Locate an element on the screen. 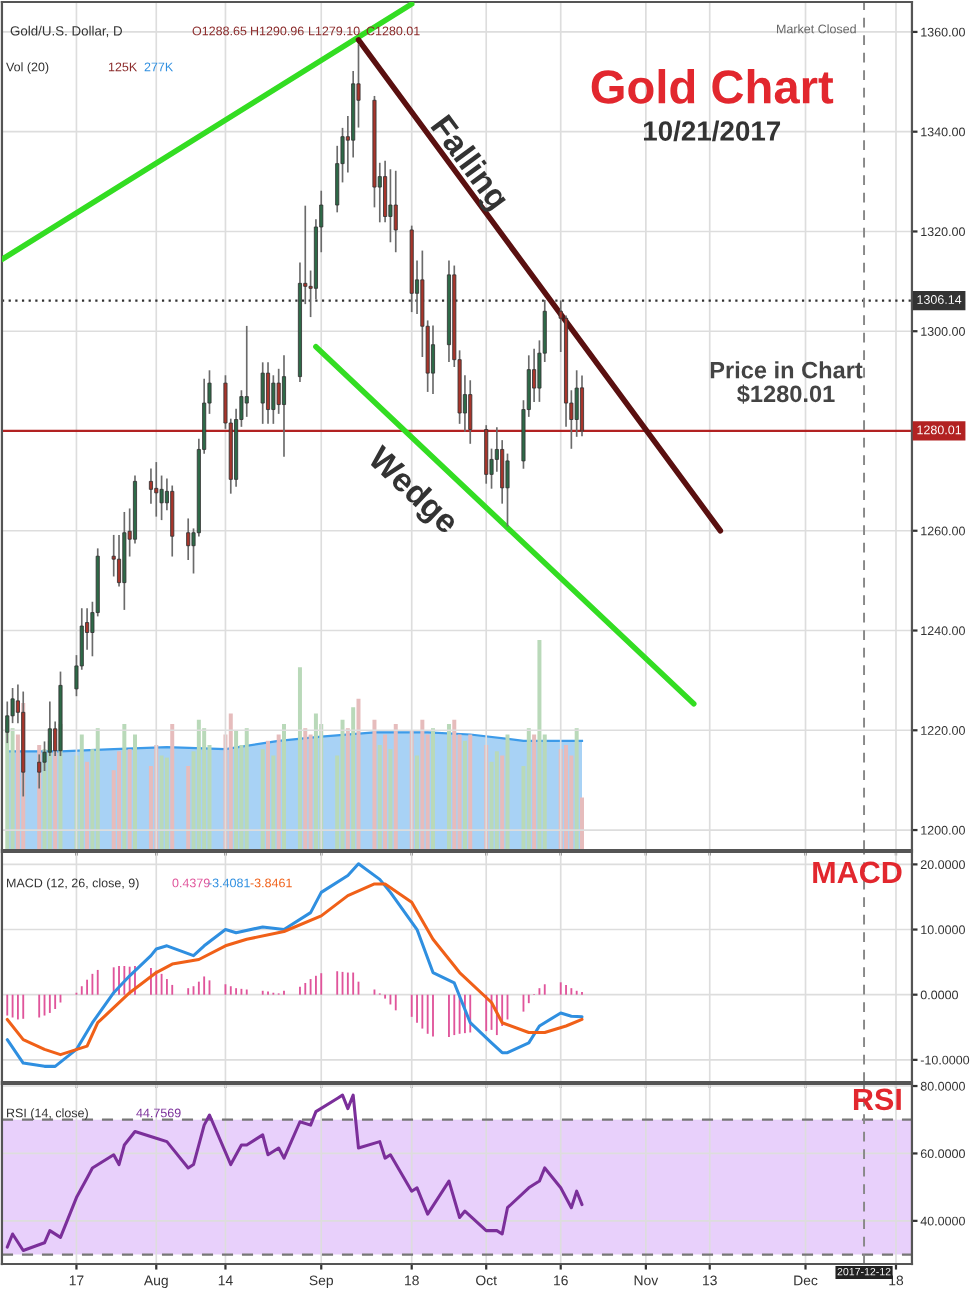  chart-title: MACD is located at coordinates (857, 872).